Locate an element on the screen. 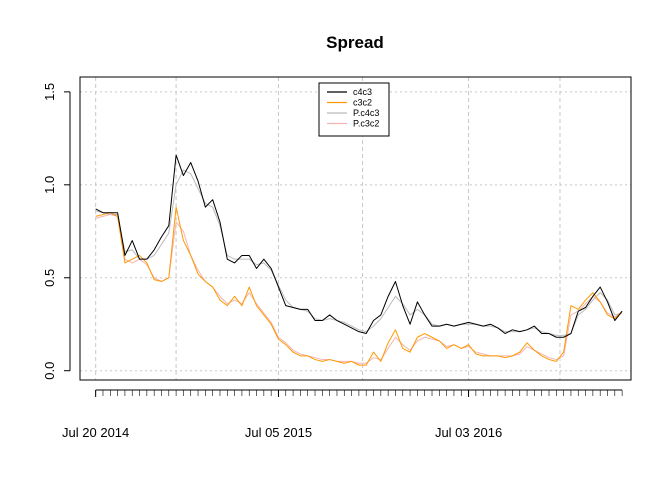 Image resolution: width=672 pixels, height=480 pixels. x-tick-label-0: Jul 20 2014 is located at coordinates (95, 432).